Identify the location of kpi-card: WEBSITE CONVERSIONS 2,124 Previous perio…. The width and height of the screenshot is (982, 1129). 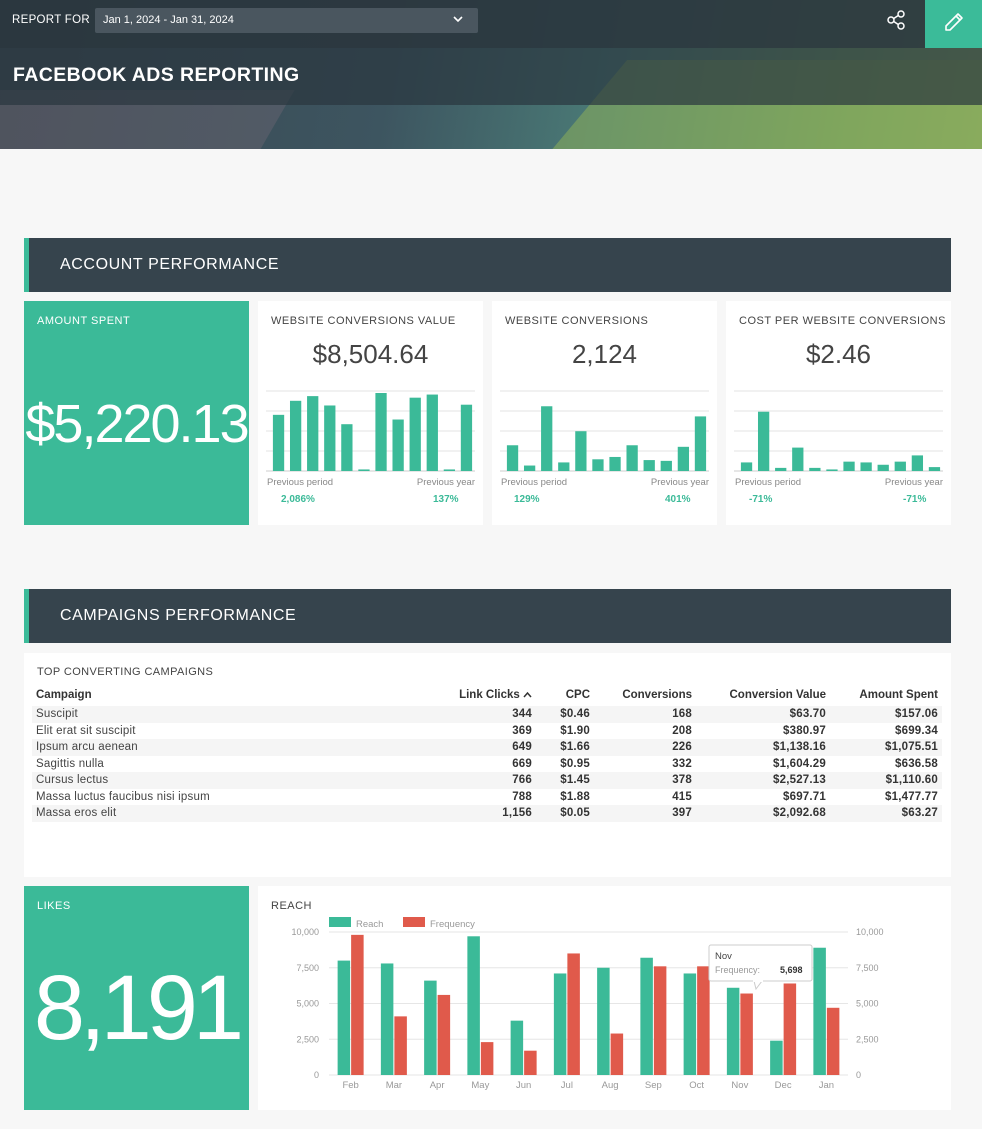
(604, 413).